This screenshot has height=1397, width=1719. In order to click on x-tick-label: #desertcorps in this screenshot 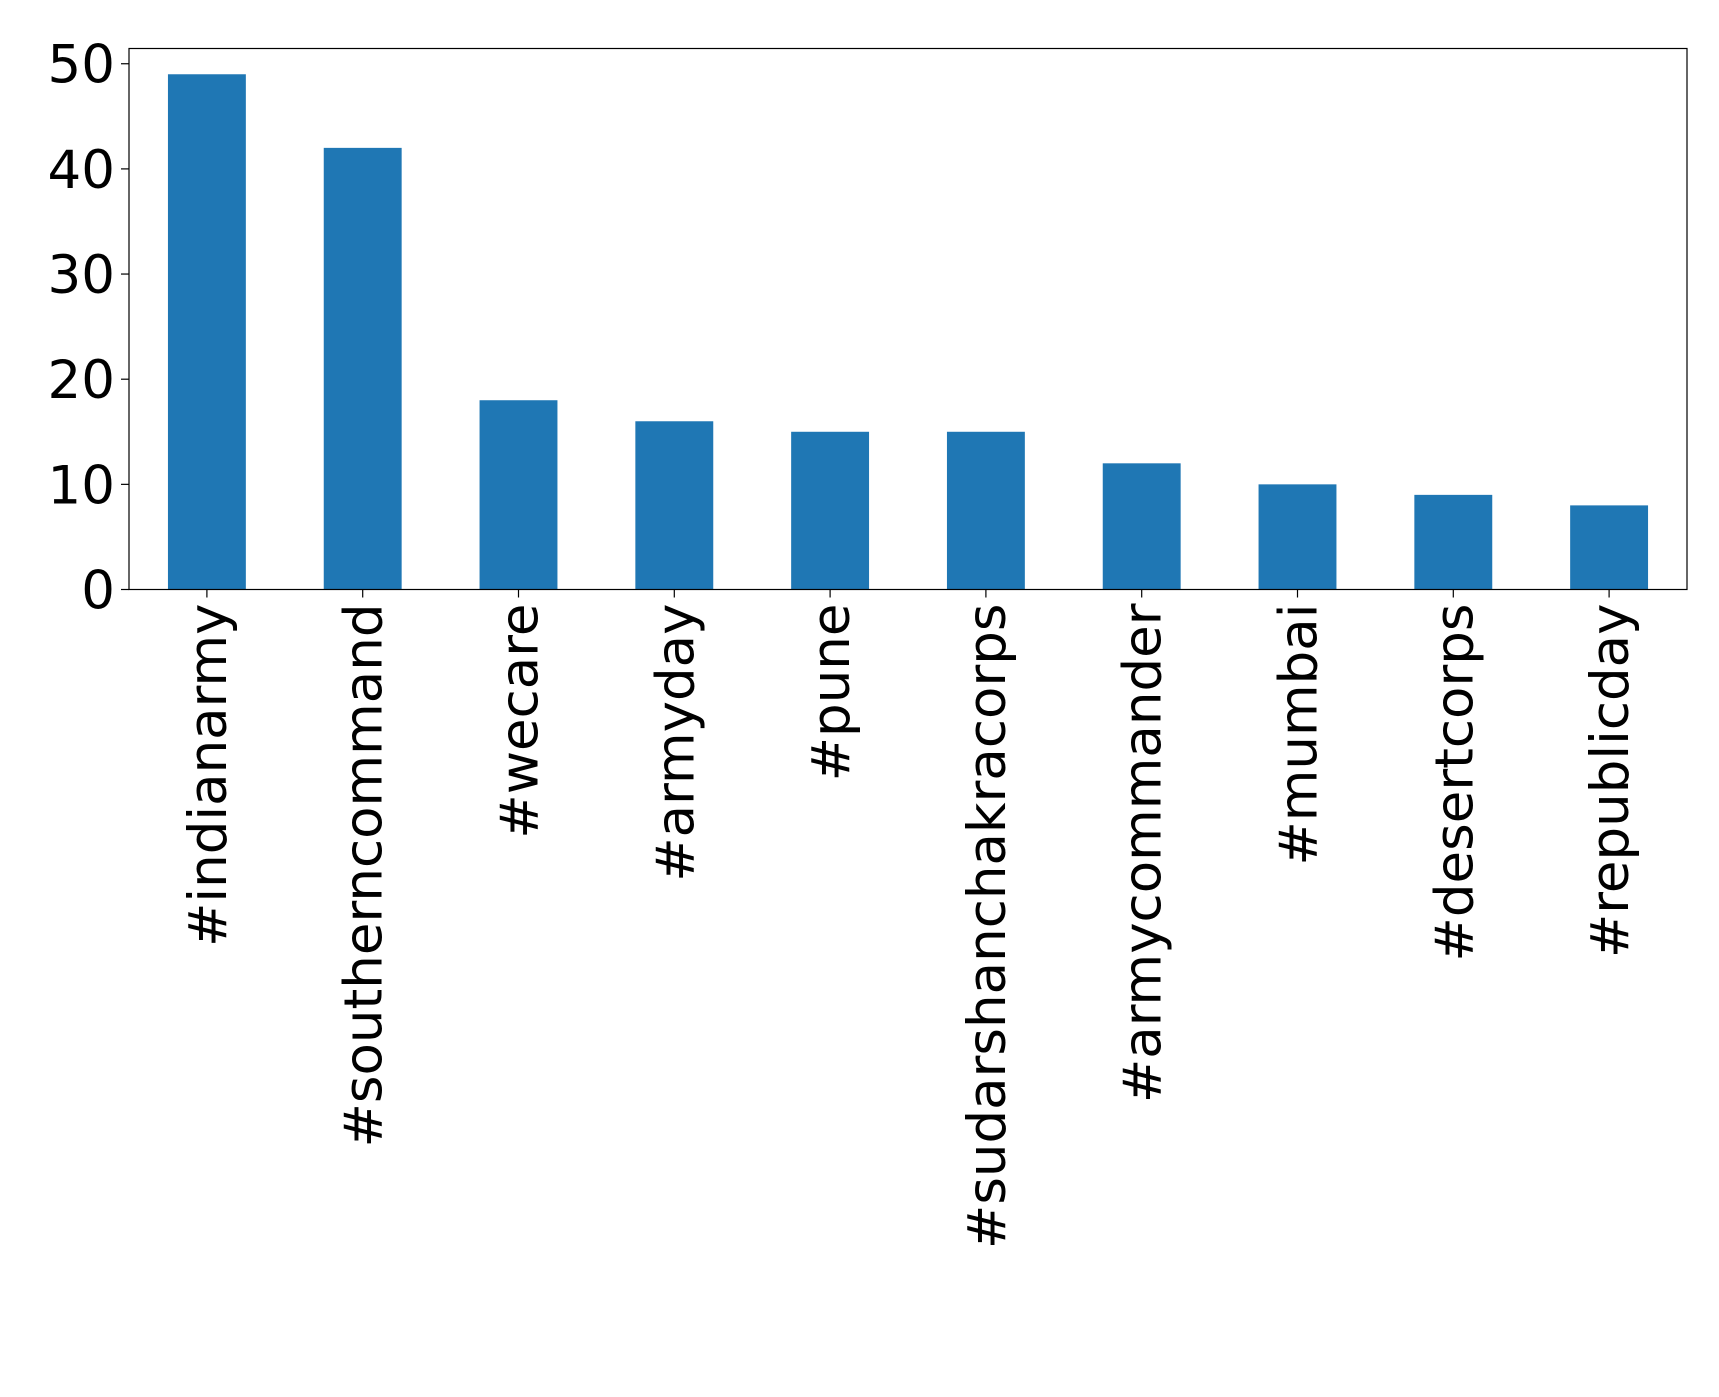, I will do `click(1454, 783)`.